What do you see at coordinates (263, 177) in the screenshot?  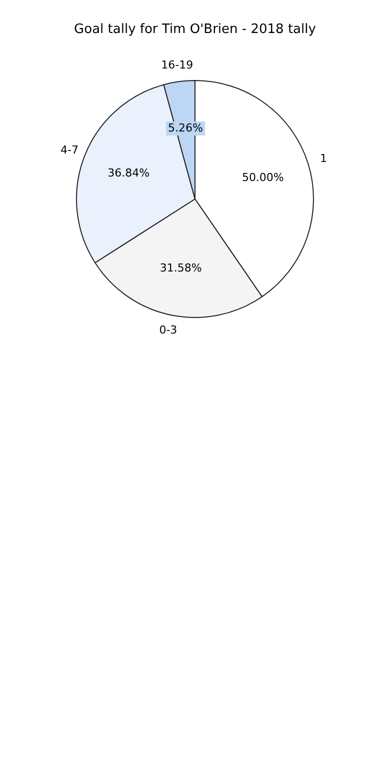 I see `data-label: 50.00%` at bounding box center [263, 177].